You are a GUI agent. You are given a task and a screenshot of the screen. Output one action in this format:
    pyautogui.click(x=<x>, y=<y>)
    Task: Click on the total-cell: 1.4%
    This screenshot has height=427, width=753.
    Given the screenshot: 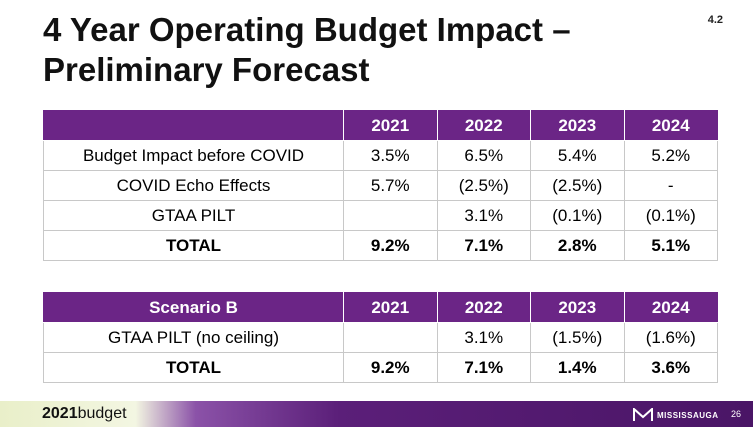 What is the action you would take?
    pyautogui.click(x=577, y=367)
    